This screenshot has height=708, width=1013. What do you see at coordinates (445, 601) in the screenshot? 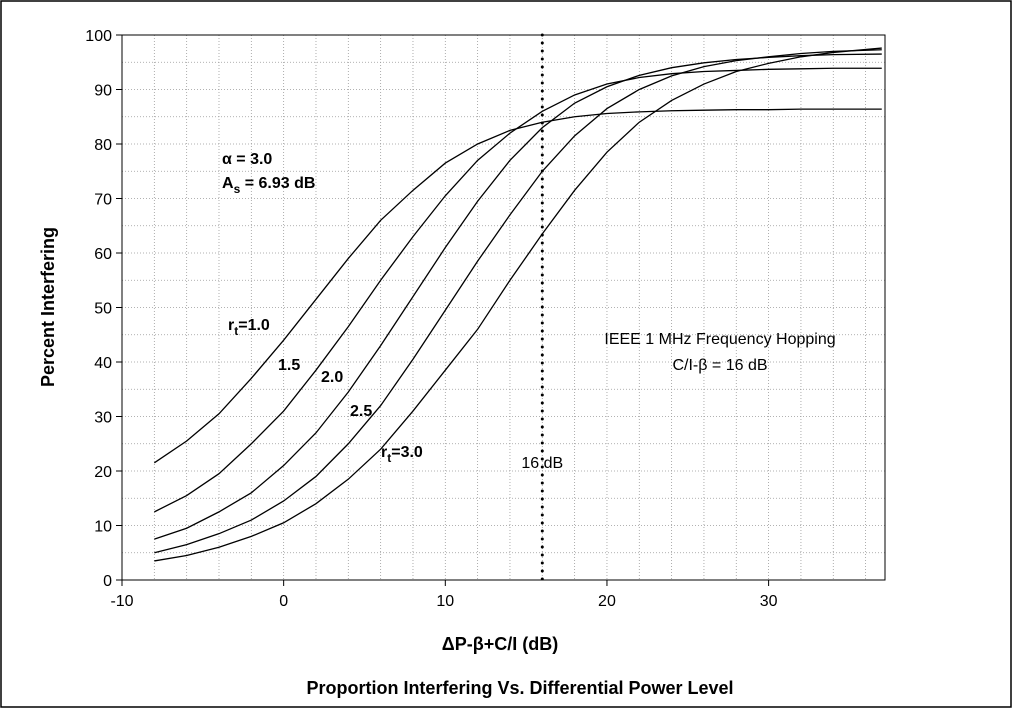
I see `x-tick-label: 10` at bounding box center [445, 601].